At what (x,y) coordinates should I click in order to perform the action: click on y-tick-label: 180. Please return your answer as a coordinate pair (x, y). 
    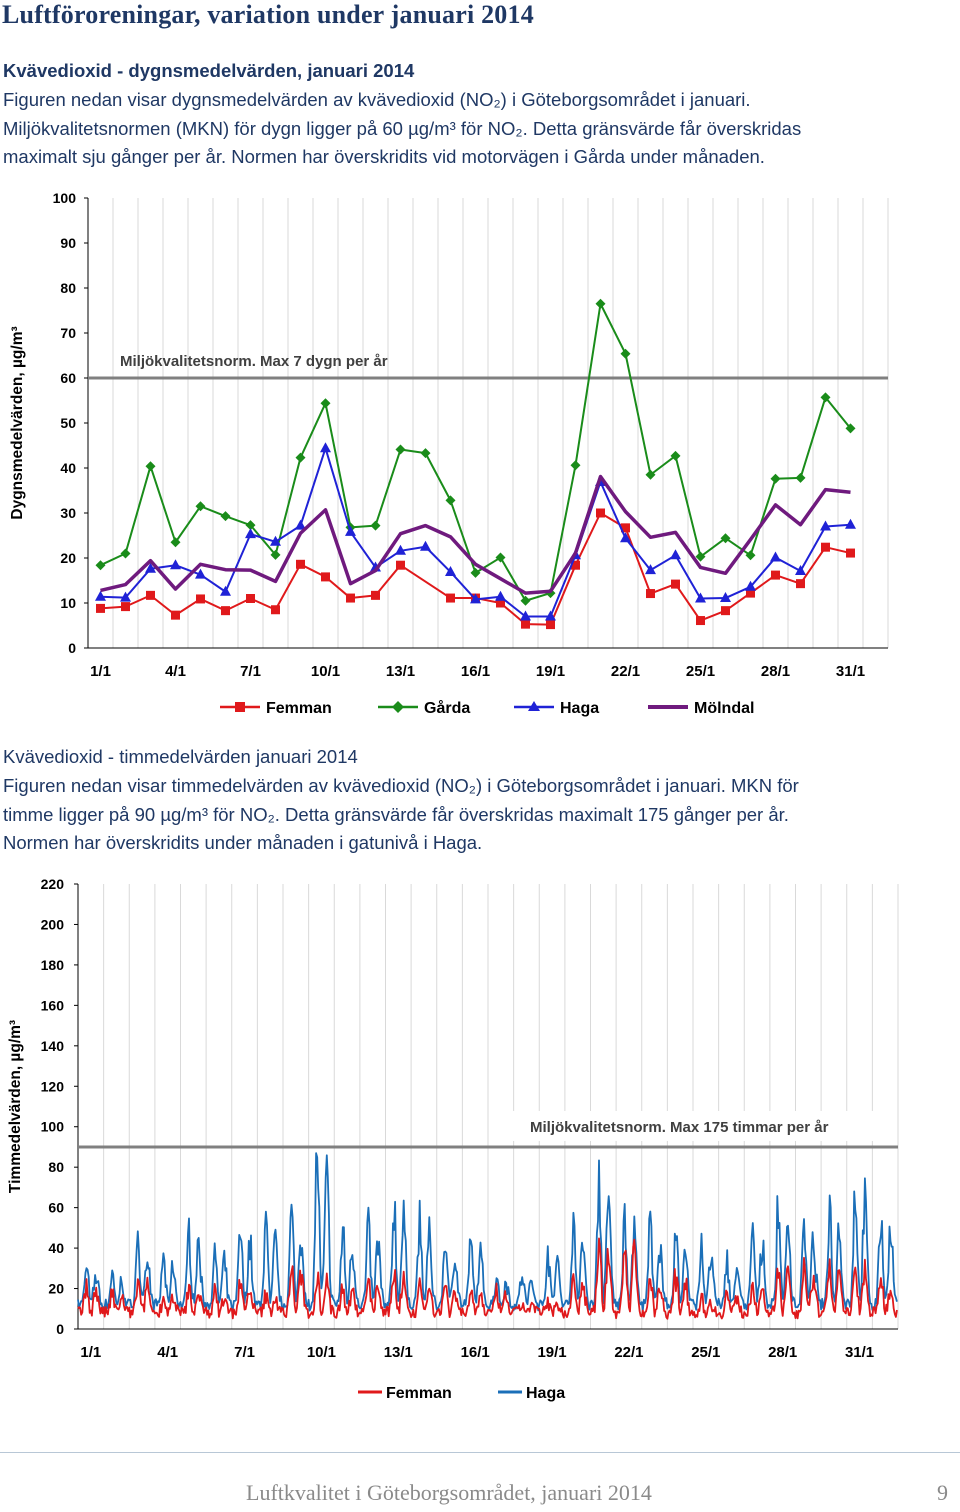
    Looking at the image, I should click on (53, 965).